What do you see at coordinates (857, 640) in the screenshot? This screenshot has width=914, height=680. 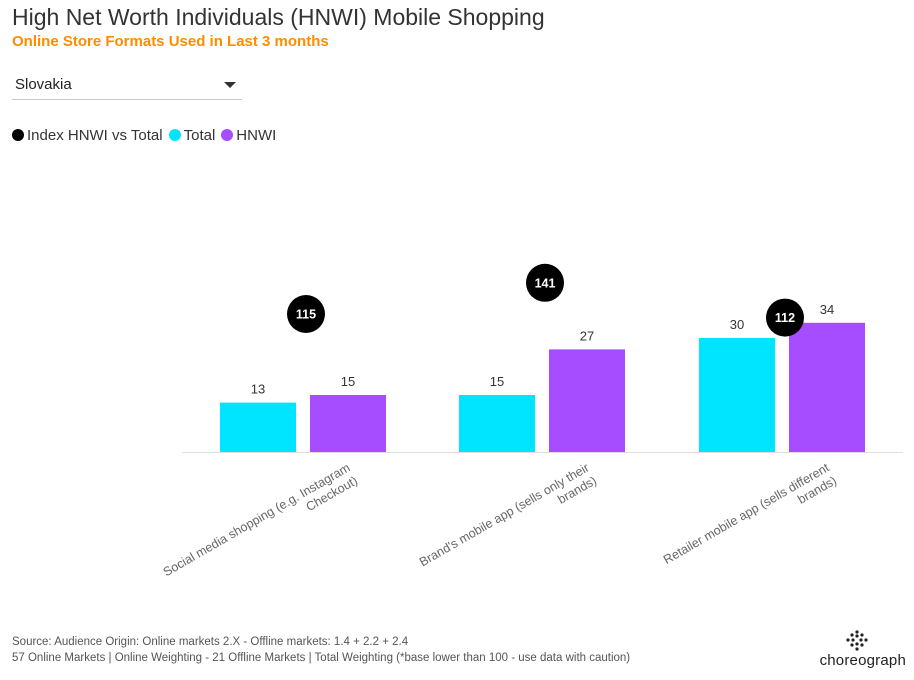 I see `choreograph-logo-icon` at bounding box center [857, 640].